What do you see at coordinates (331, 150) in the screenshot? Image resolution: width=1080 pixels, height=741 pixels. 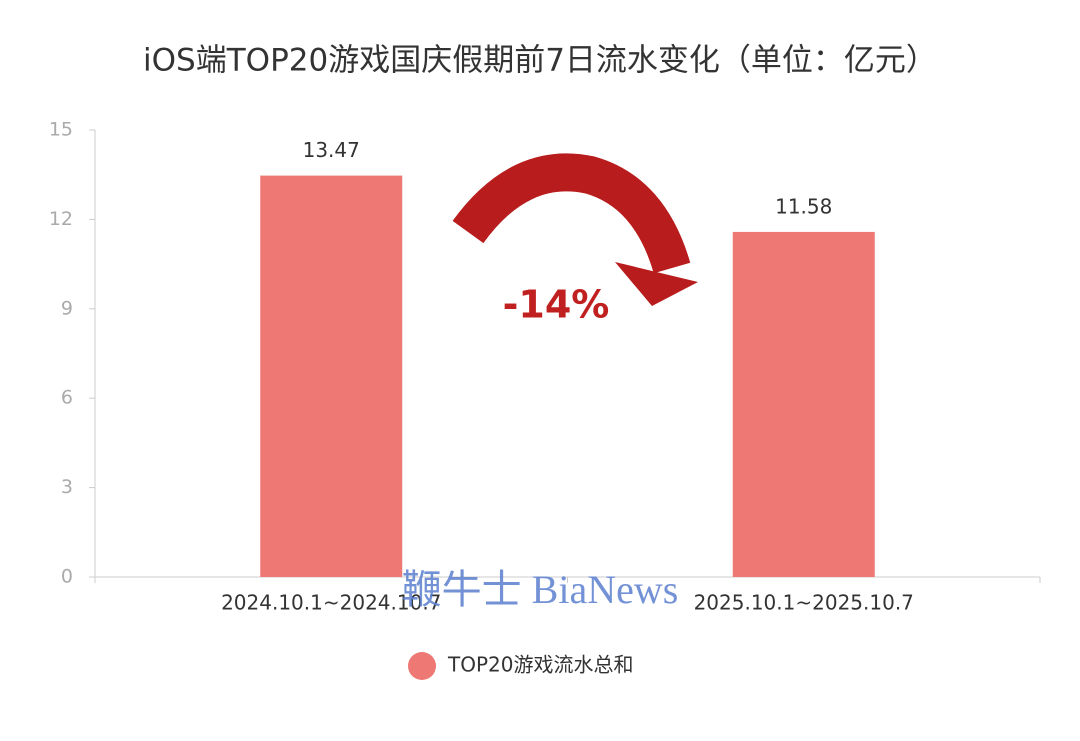 I see `value-label: 13.47` at bounding box center [331, 150].